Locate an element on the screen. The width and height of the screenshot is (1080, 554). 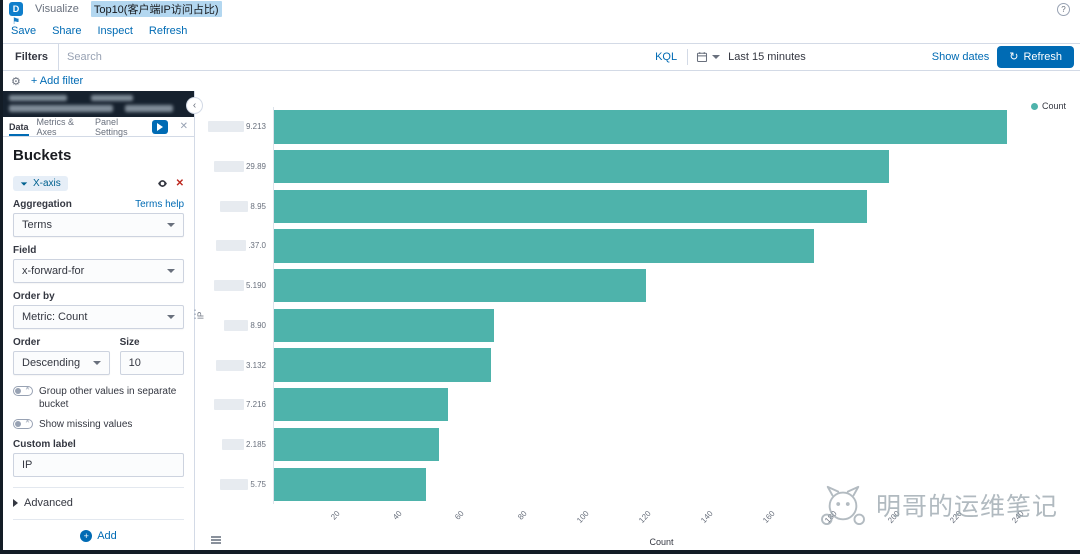
legend-toggle-icon is located at coordinates (216, 540).